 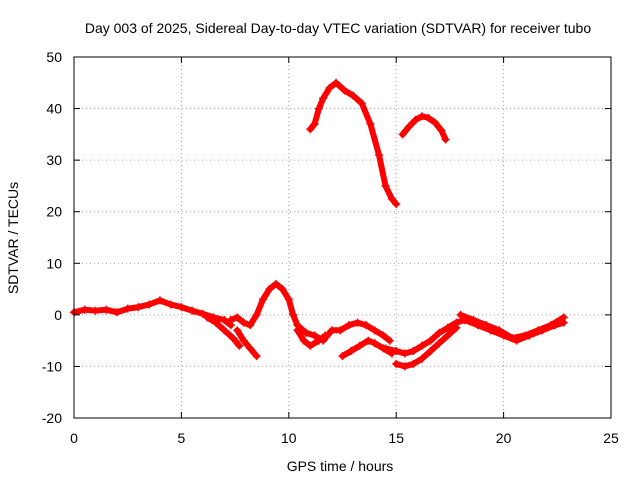 I want to click on y-tick-label: 10, so click(x=54, y=263).